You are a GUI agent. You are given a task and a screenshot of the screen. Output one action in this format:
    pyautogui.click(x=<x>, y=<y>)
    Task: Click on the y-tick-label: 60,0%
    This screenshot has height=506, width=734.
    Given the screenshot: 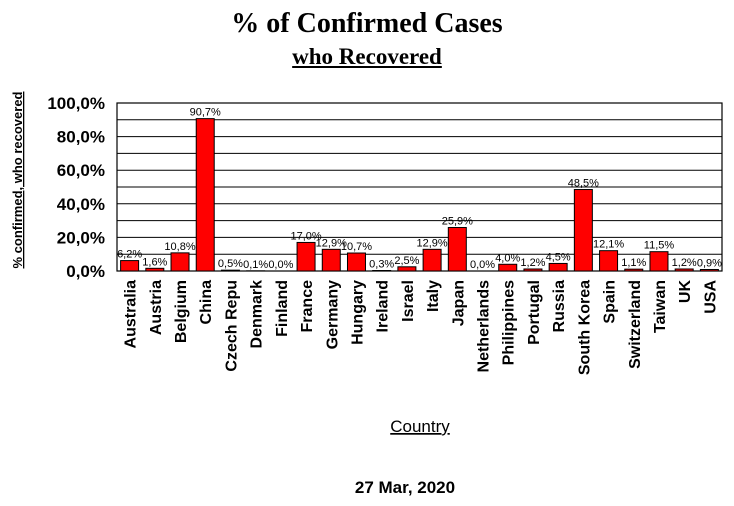 What is the action you would take?
    pyautogui.click(x=81, y=170)
    